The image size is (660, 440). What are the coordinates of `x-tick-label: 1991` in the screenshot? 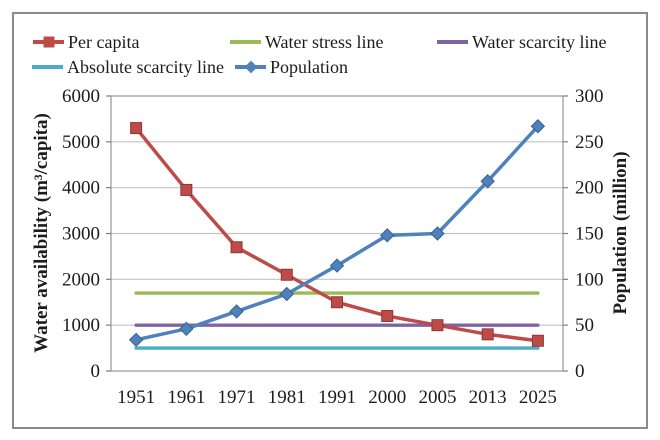 It's located at (337, 397).